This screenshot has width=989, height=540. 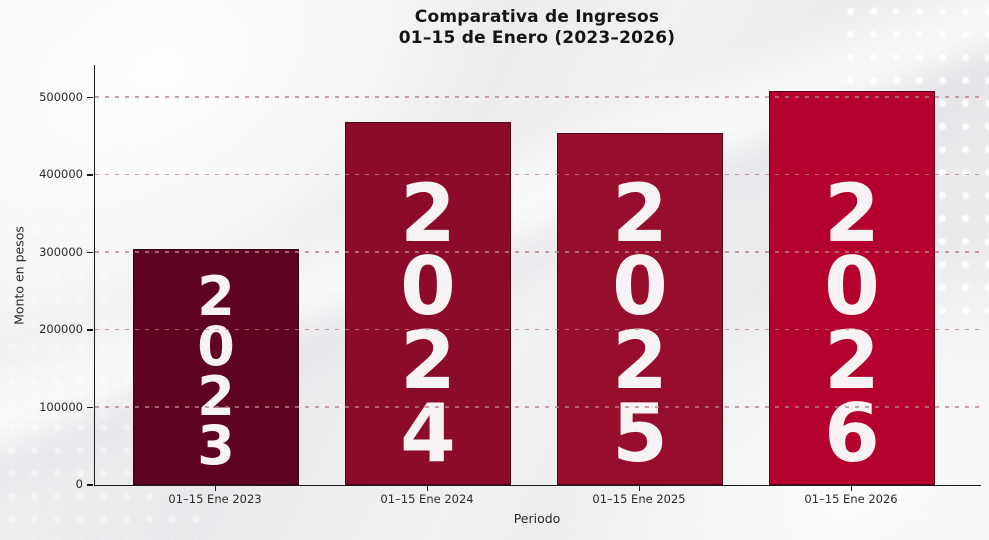 What do you see at coordinates (61, 96) in the screenshot?
I see `y-tick-label: 500000` at bounding box center [61, 96].